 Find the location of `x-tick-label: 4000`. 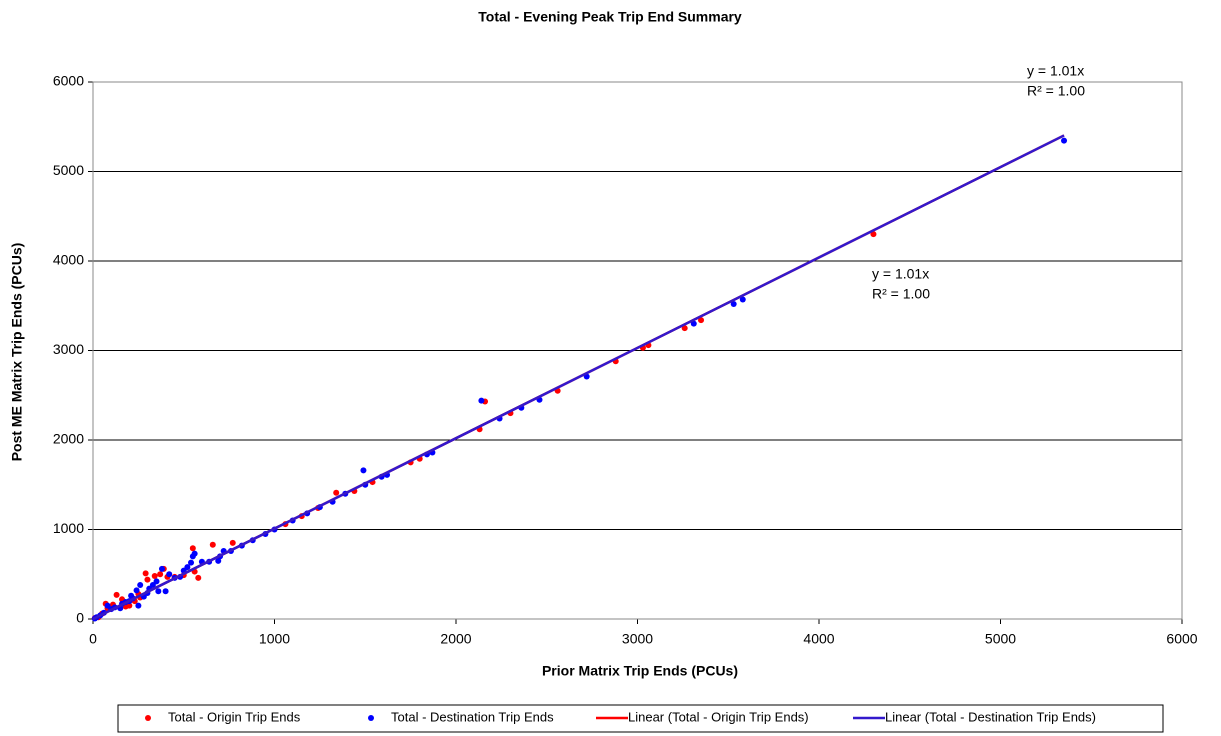

x-tick-label: 4000 is located at coordinates (818, 639).